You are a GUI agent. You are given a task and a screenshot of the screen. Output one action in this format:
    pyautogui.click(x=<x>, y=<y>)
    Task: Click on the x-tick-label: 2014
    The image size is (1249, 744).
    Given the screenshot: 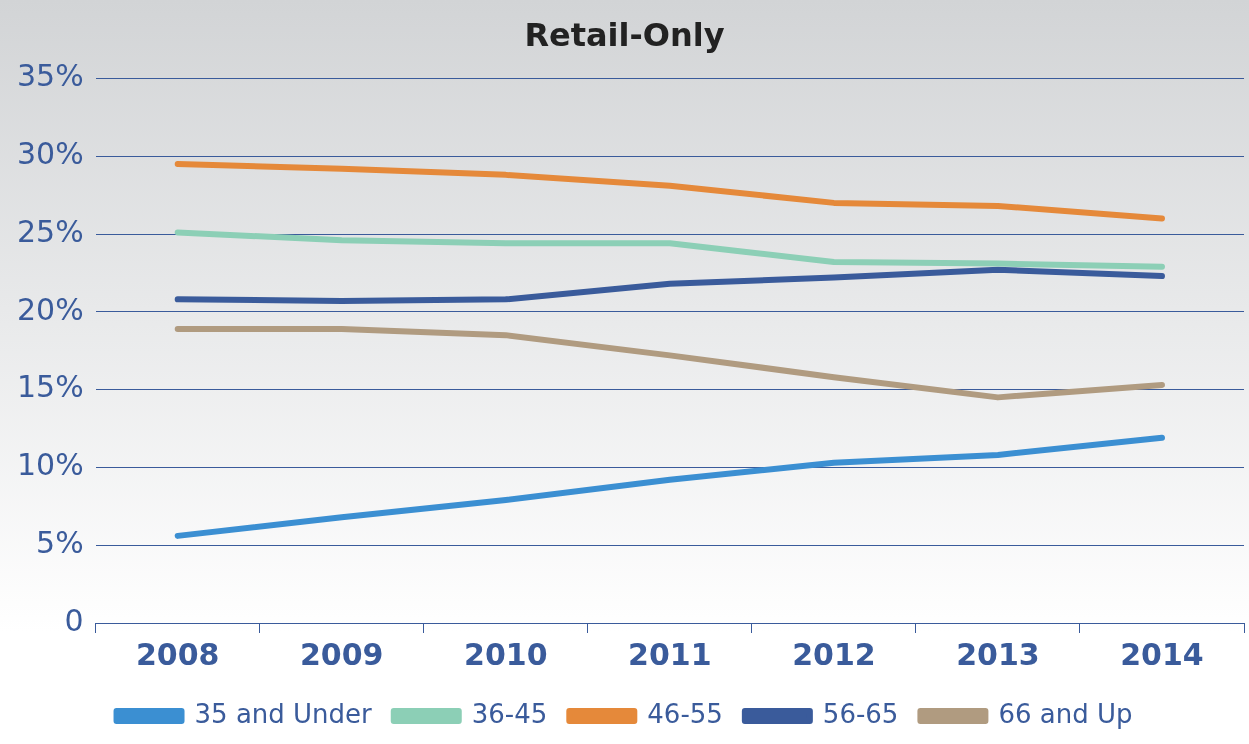 What is the action you would take?
    pyautogui.click(x=1162, y=654)
    